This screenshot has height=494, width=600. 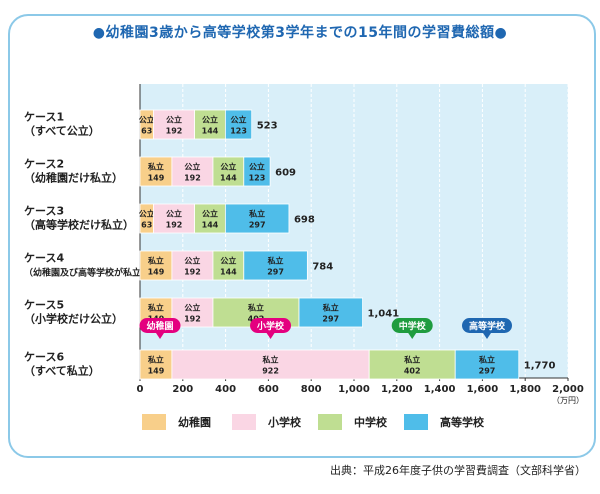 What do you see at coordinates (371, 422) in the screenshot?
I see `legend-label: 中学校` at bounding box center [371, 422].